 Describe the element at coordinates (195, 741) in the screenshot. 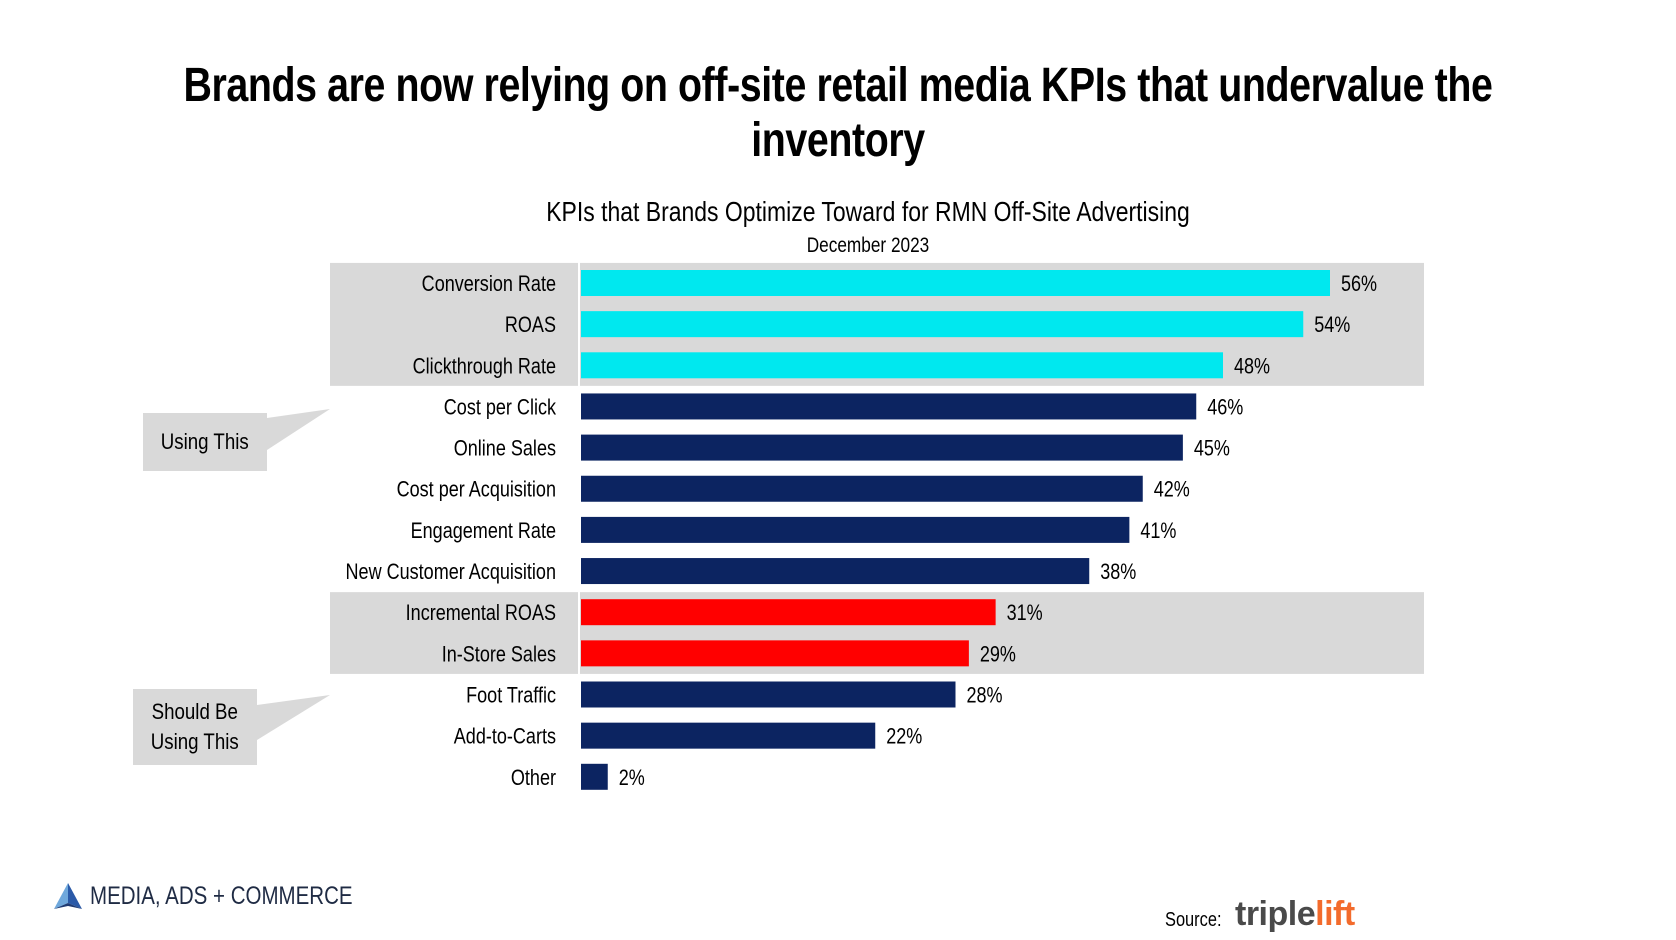

I see `should-be-label-line2: Using This` at that location.